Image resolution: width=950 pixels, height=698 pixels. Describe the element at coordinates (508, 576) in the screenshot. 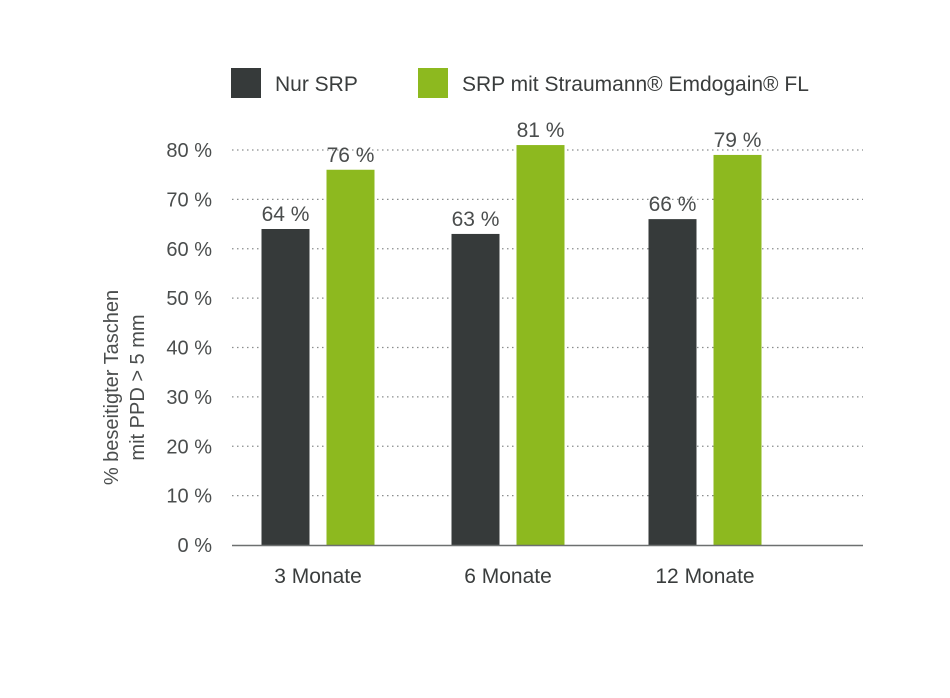

I see `x-category-label: 6 Monate` at that location.